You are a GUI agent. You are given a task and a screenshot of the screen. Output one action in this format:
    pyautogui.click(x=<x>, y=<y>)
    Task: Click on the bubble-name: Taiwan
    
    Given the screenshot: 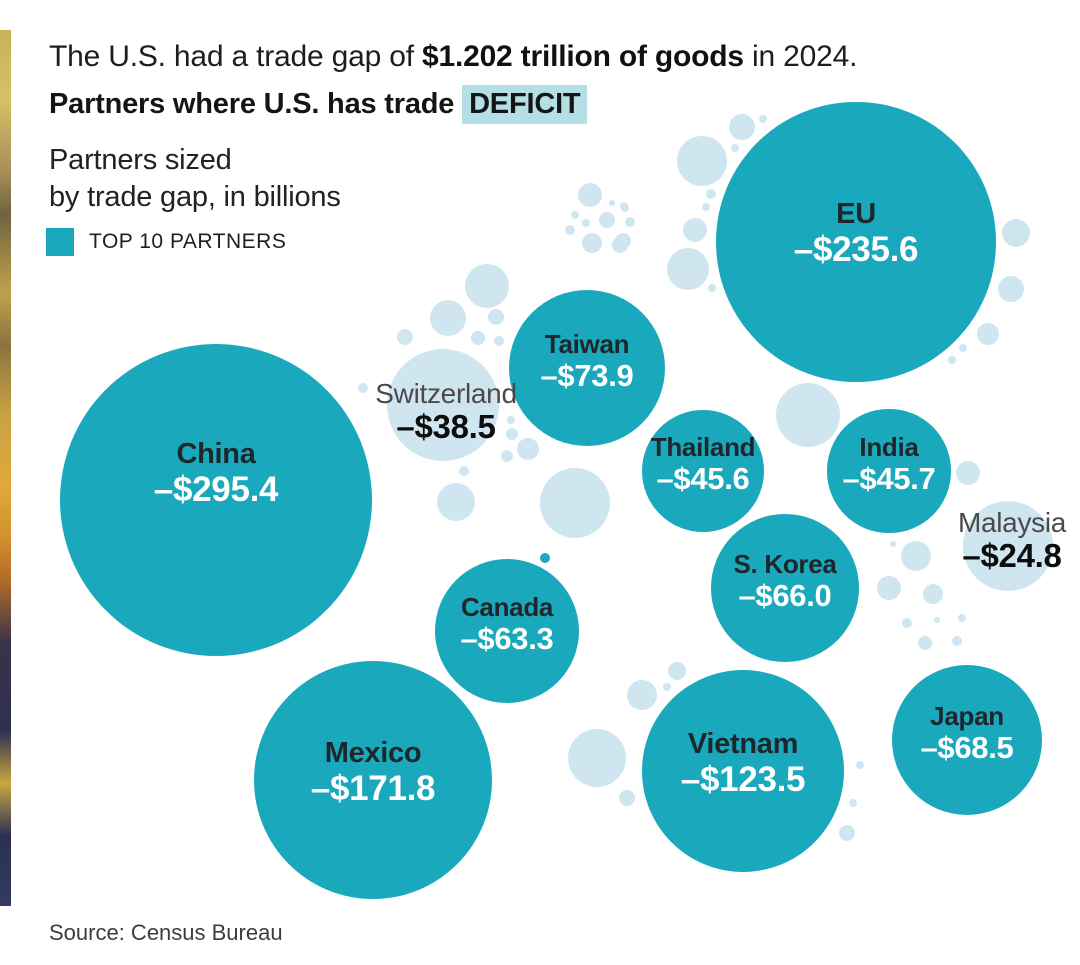 What is the action you would take?
    pyautogui.click(x=587, y=344)
    